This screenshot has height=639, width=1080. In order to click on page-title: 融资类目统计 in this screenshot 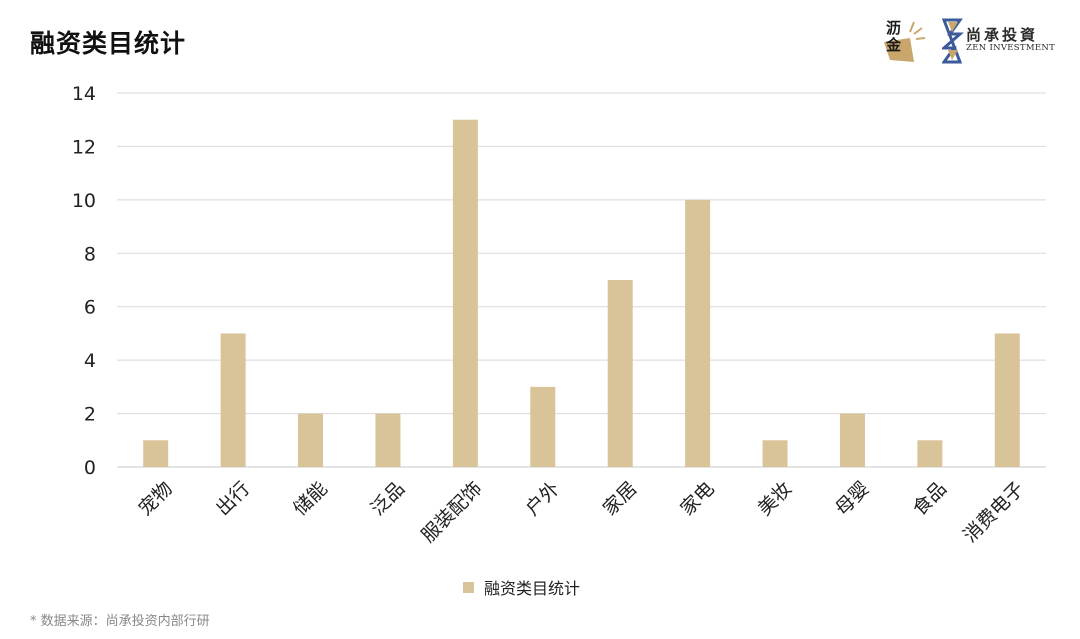, I will do `click(108, 43)`.